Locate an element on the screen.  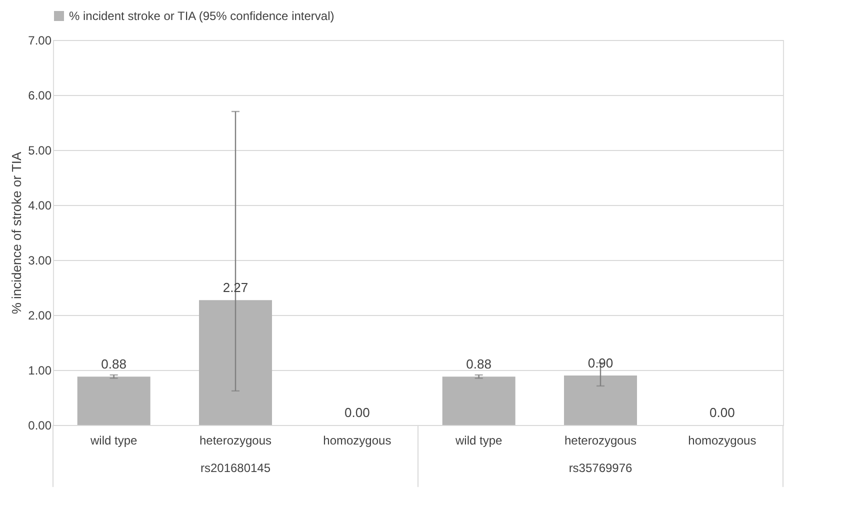
y-tick-label: 1.00 is located at coordinates (40, 371).